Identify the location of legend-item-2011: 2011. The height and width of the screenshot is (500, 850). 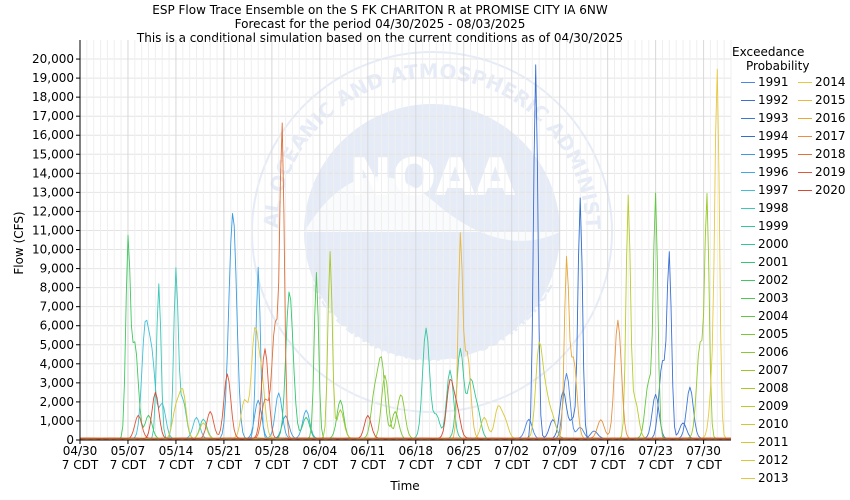
(765, 442).